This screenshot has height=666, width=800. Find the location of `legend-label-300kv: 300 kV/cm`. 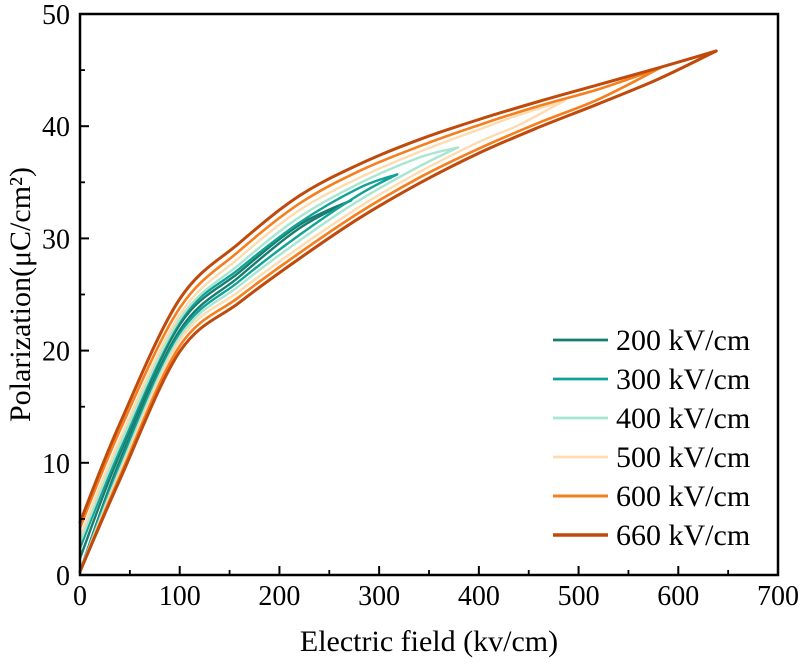

legend-label-300kv: 300 kV/cm is located at coordinates (683, 379).